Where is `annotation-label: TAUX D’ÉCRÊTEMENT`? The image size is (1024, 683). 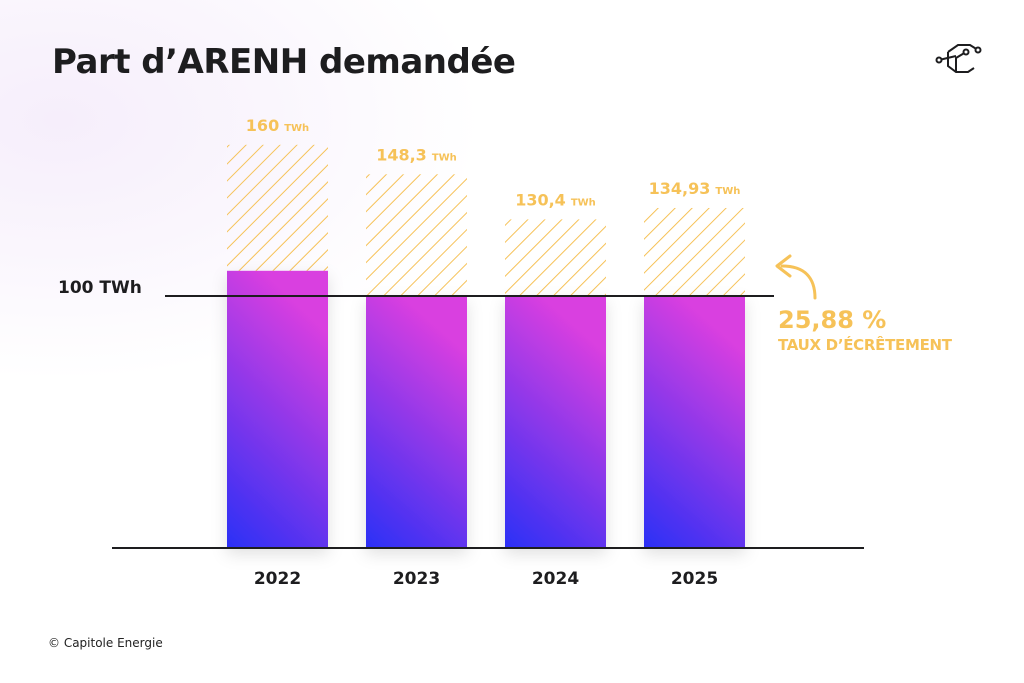
annotation-label: TAUX D’ÉCRÊTEMENT is located at coordinates (865, 345).